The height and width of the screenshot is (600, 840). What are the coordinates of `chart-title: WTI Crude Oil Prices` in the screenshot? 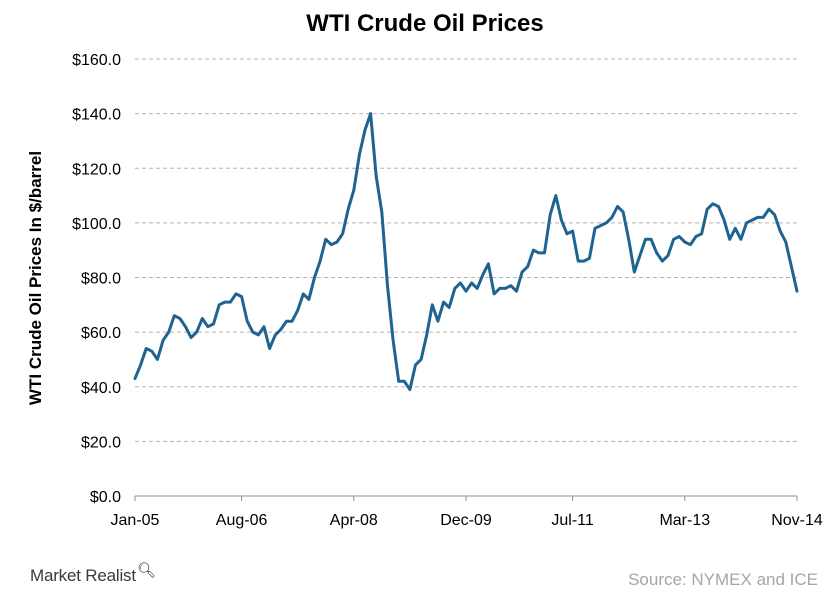 It's located at (425, 23).